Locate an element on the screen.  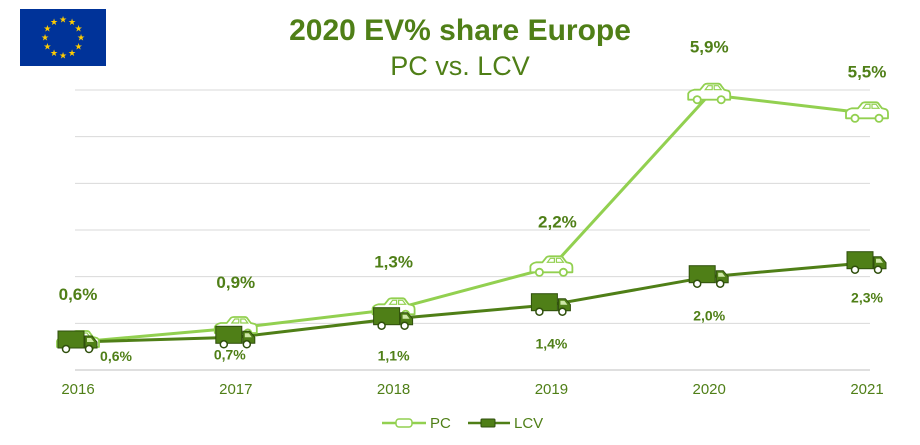
x-tick-label: 2020 is located at coordinates (709, 389).